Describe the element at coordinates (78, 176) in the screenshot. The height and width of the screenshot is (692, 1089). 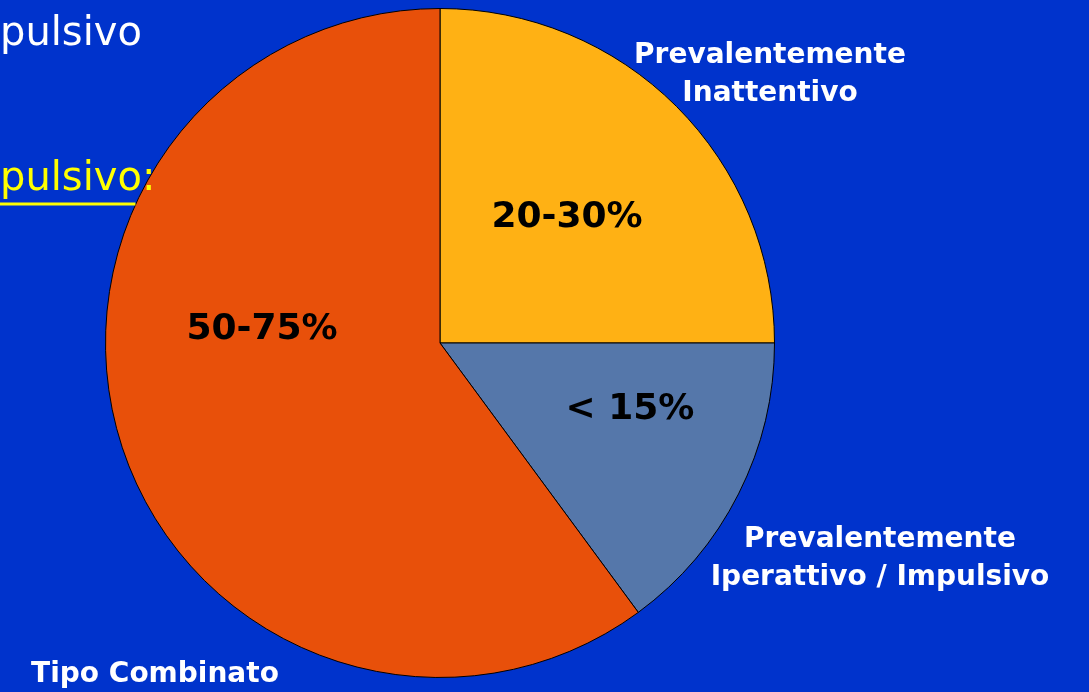
I see `text: pulsivo:` at that location.